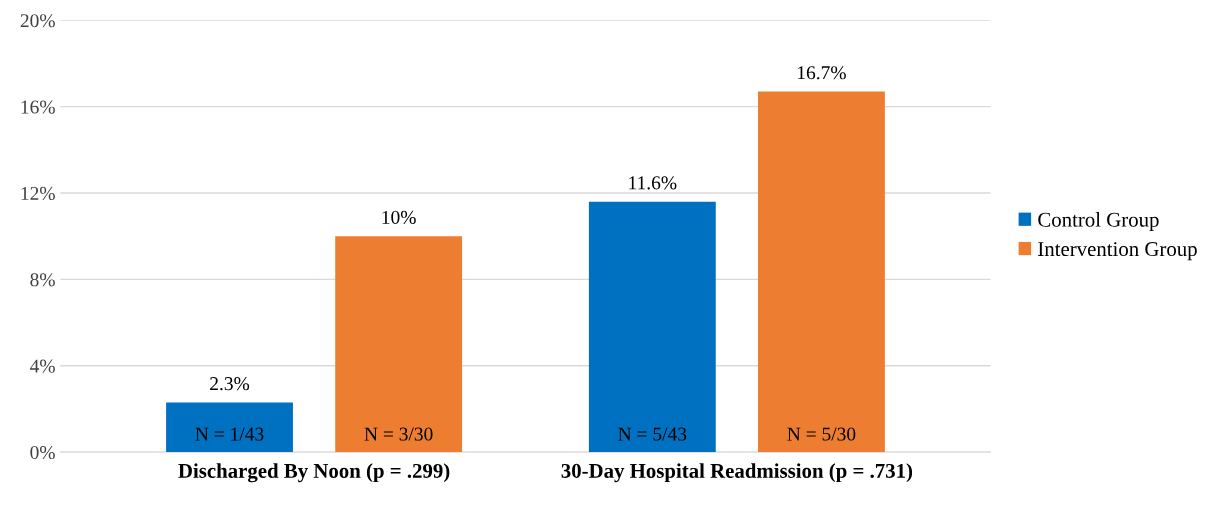 The width and height of the screenshot is (1208, 508). What do you see at coordinates (398, 434) in the screenshot?
I see `annotation: N = 3/30` at bounding box center [398, 434].